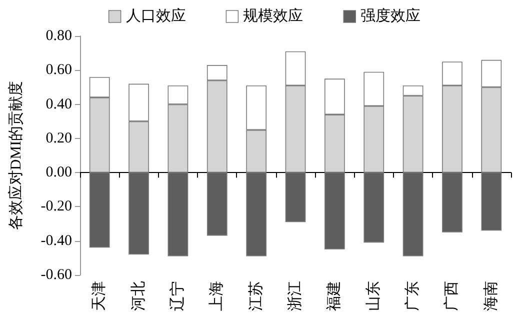 The height and width of the screenshot is (319, 529). What do you see at coordinates (138, 296) in the screenshot?
I see `x-tick-label: 河北` at bounding box center [138, 296].